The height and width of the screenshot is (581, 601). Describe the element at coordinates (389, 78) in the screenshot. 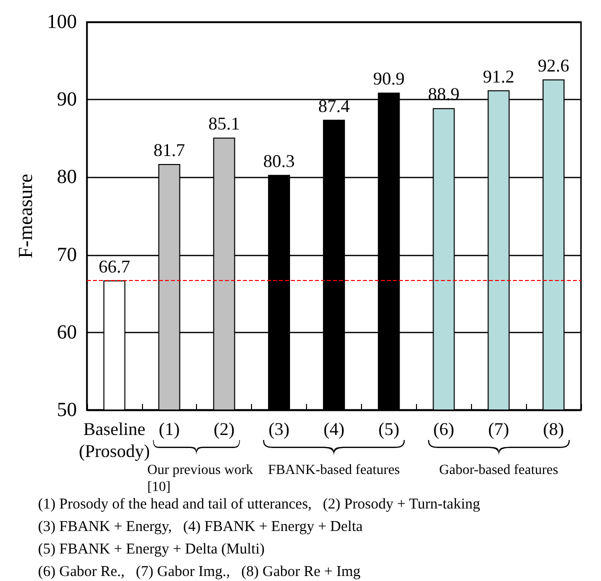

I see `data-label: 90.9` at that location.